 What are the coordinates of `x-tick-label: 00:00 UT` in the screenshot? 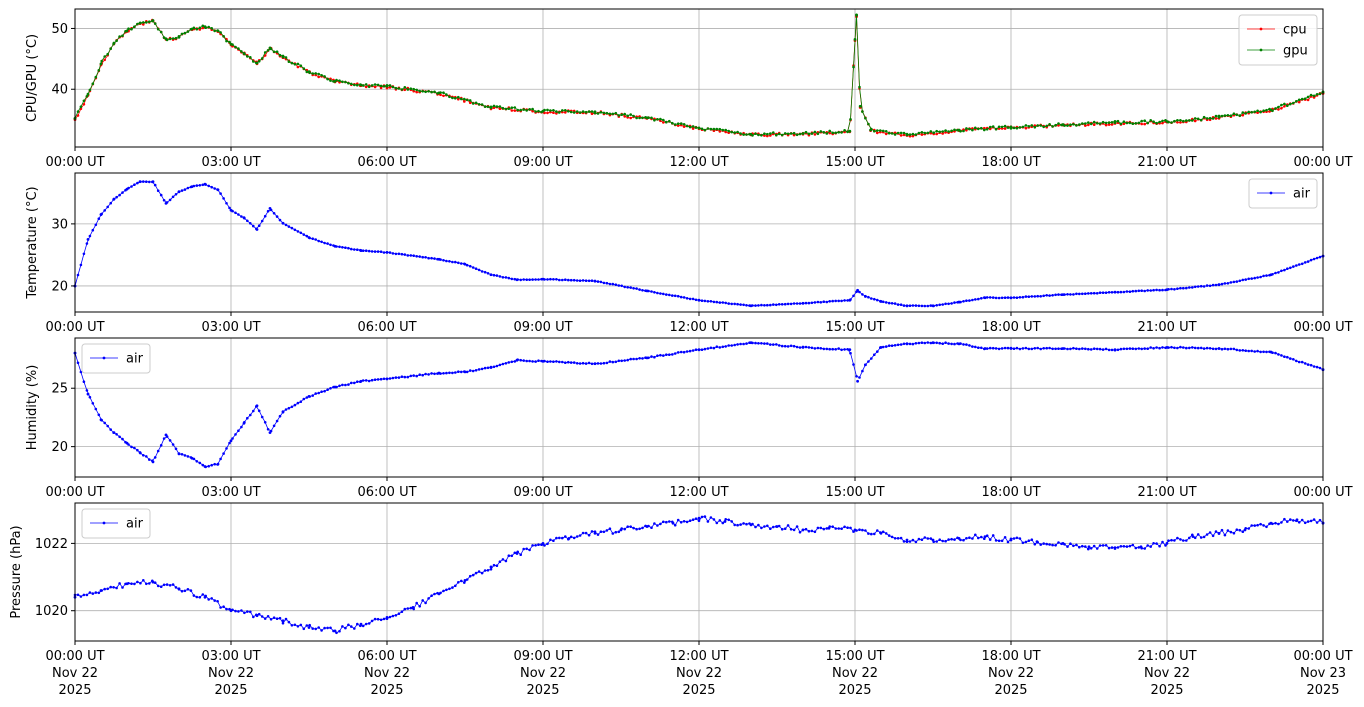 It's located at (1322, 327).